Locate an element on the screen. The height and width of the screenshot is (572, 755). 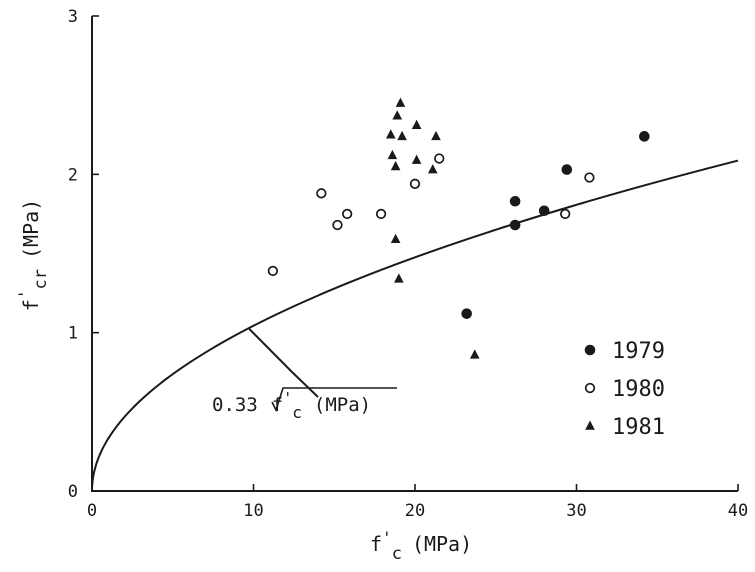
x-axis-title: f'c (MPa) is located at coordinates (421, 546).